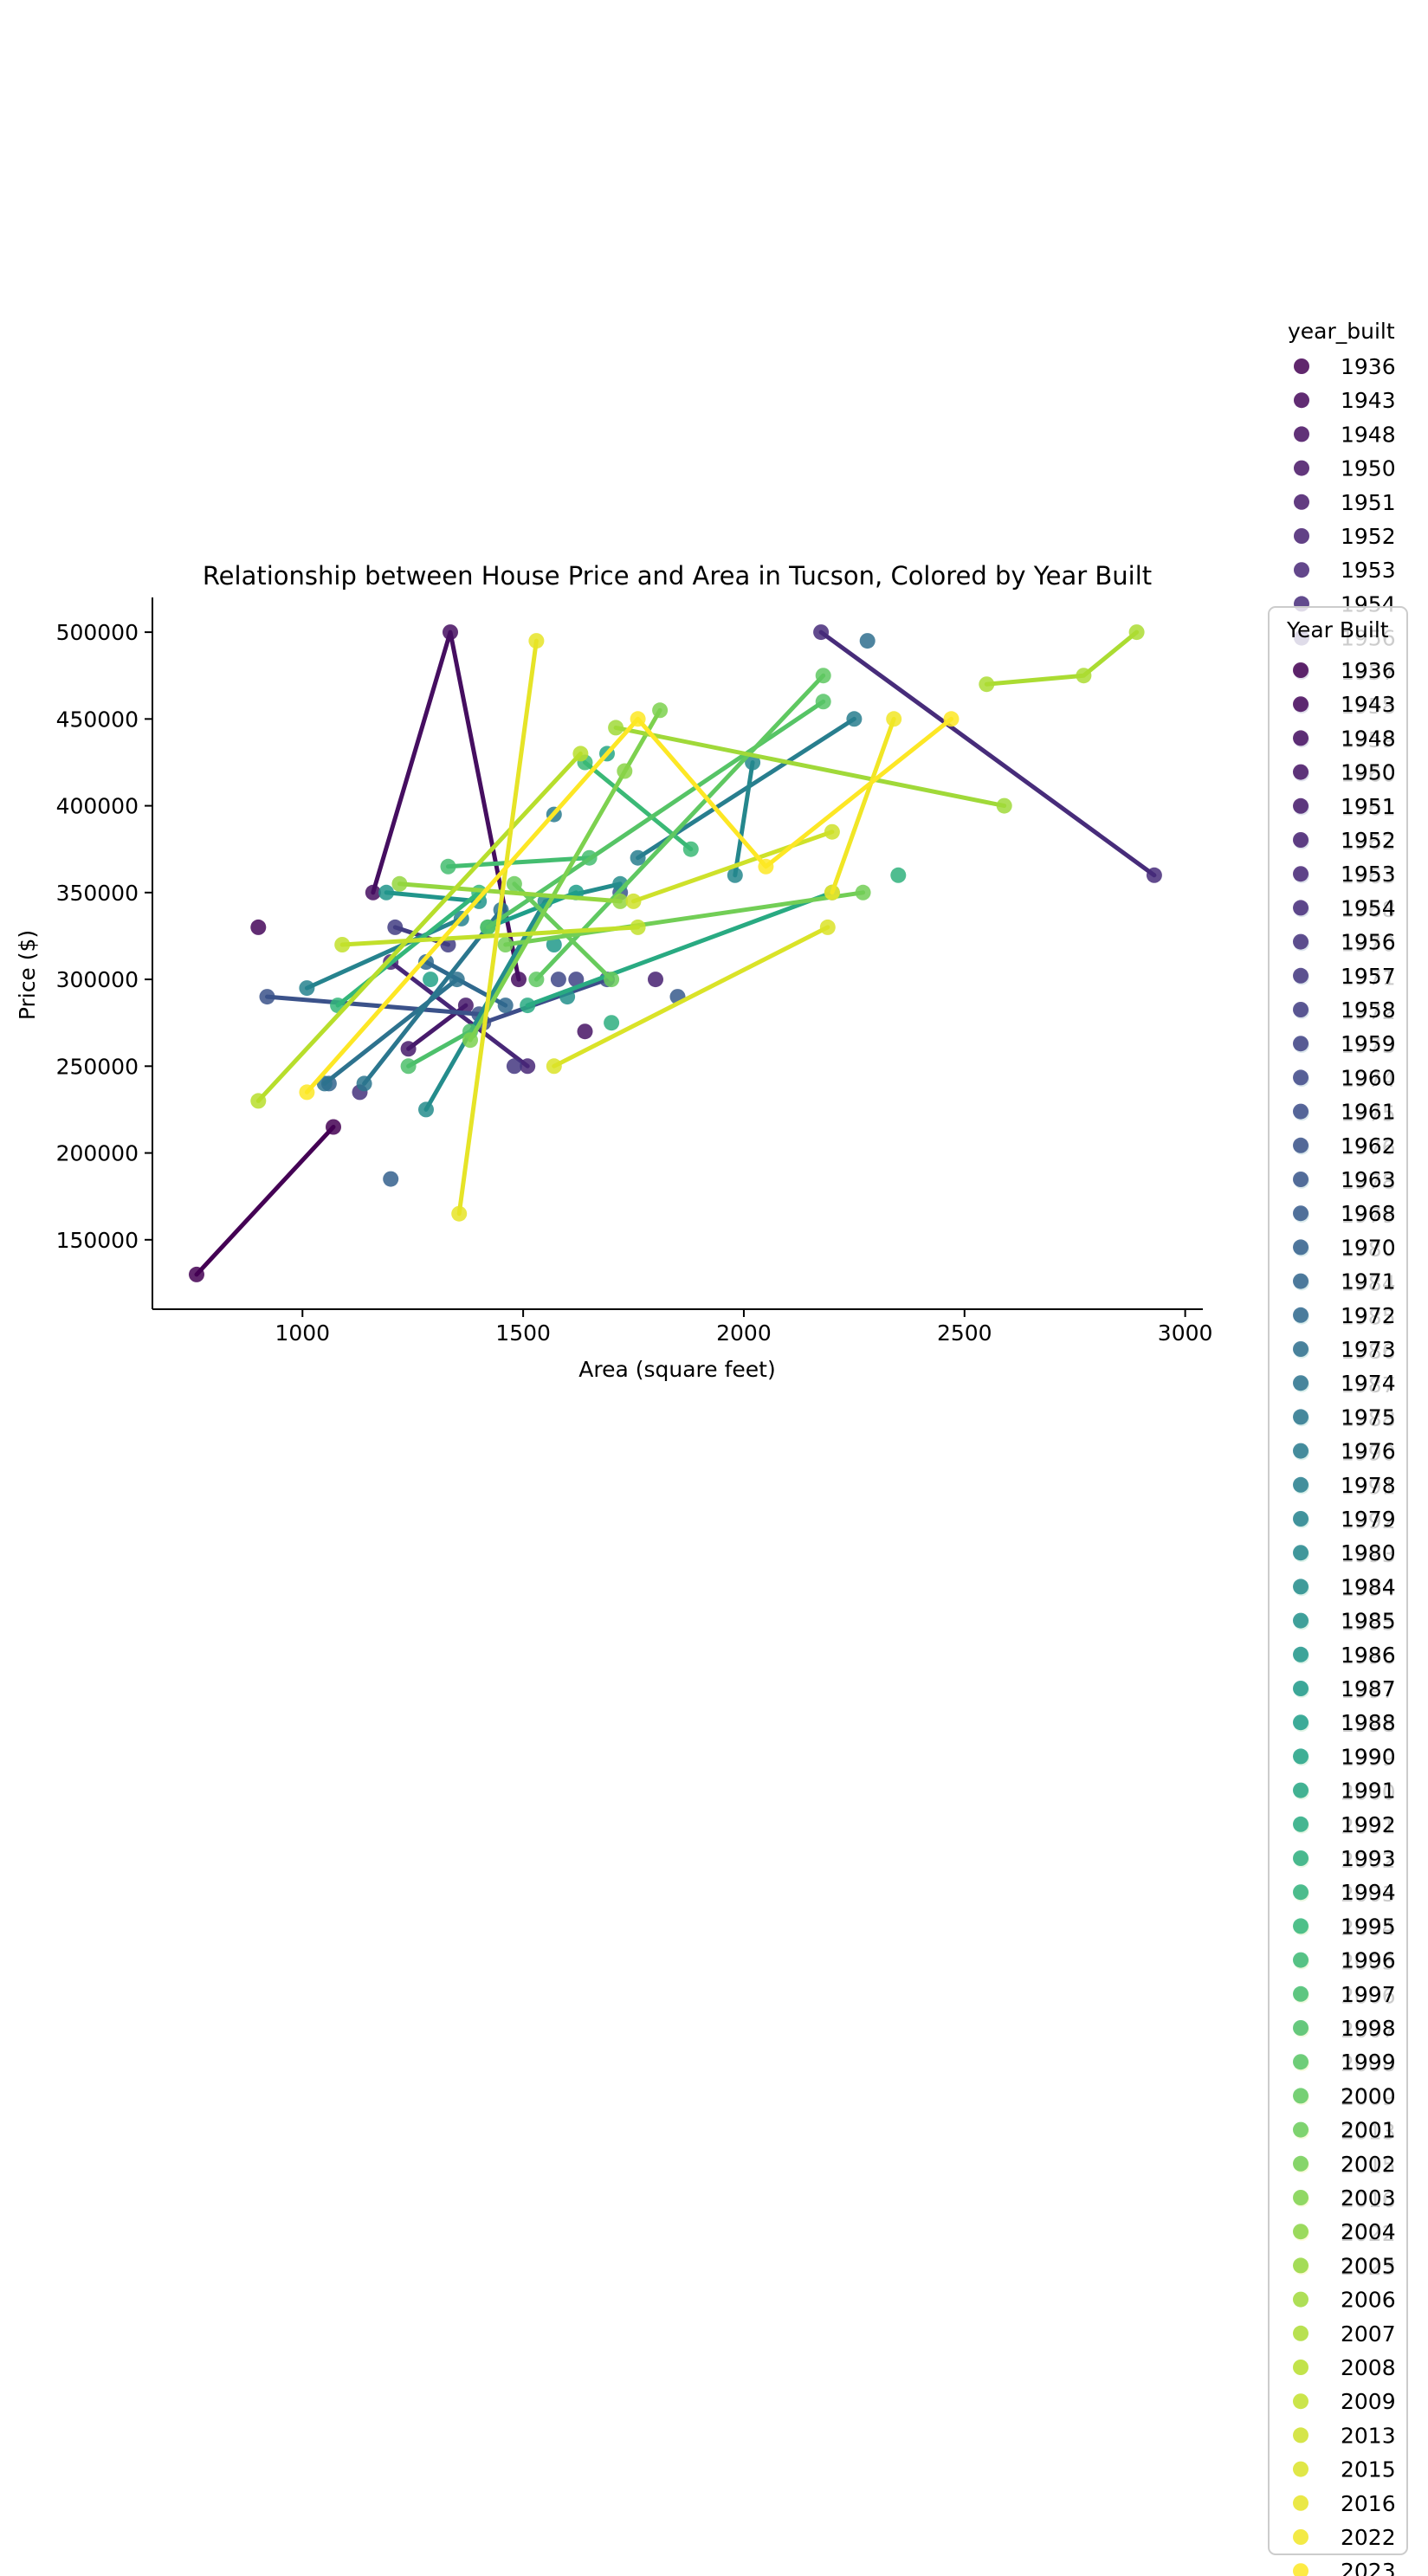  What do you see at coordinates (1368, 2095) in the screenshot?
I see `legend-overlay-label-2000: 2000` at bounding box center [1368, 2095].